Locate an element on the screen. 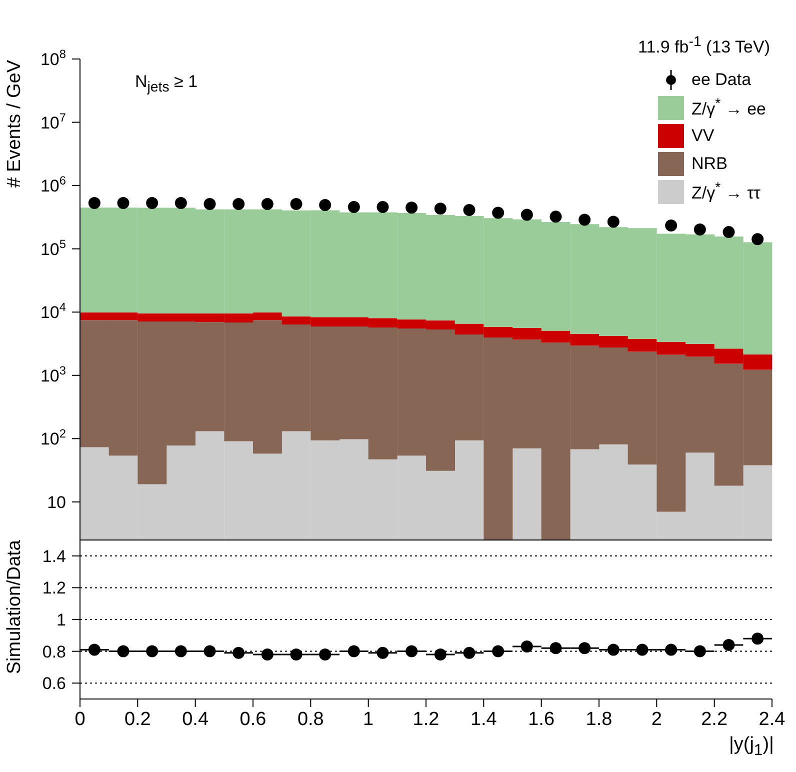 This screenshot has height=772, width=796. y-tick-label: 1.4 is located at coordinates (54, 556).